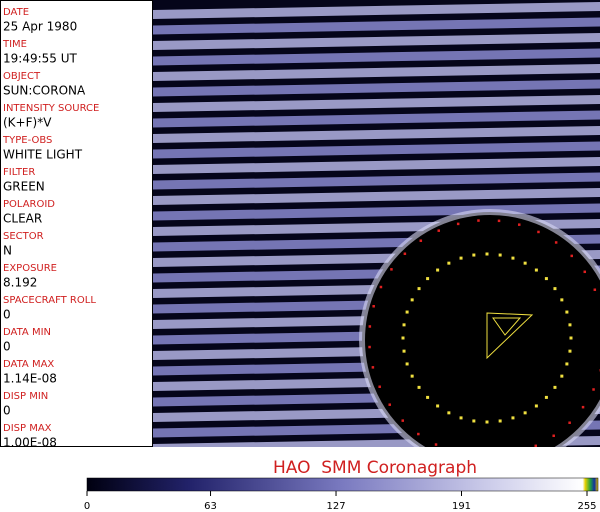 Image resolution: width=600 pixels, height=512 pixels. I want to click on field-value: N, so click(7, 251).